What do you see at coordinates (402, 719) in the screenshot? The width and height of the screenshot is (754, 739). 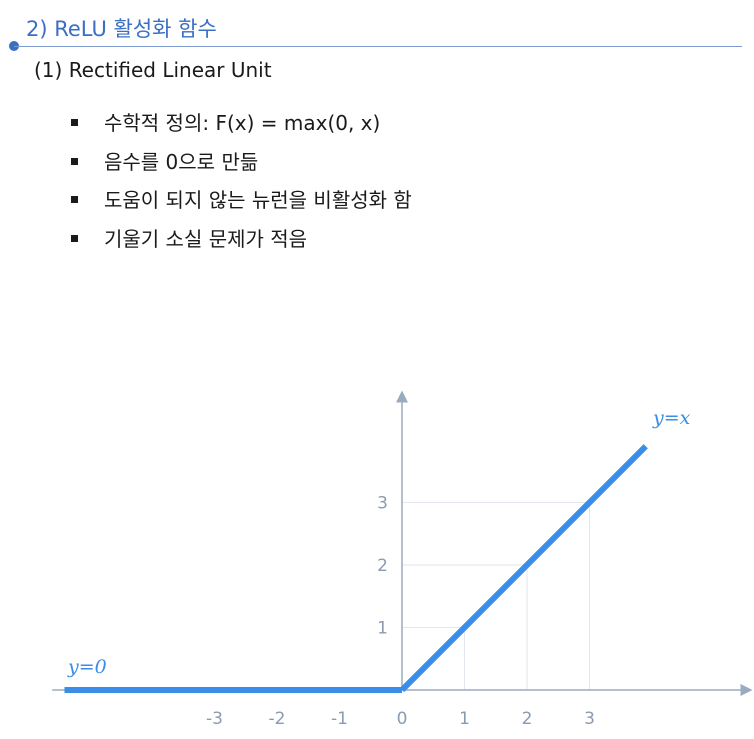 I see `x-tick-label: 0` at bounding box center [402, 719].